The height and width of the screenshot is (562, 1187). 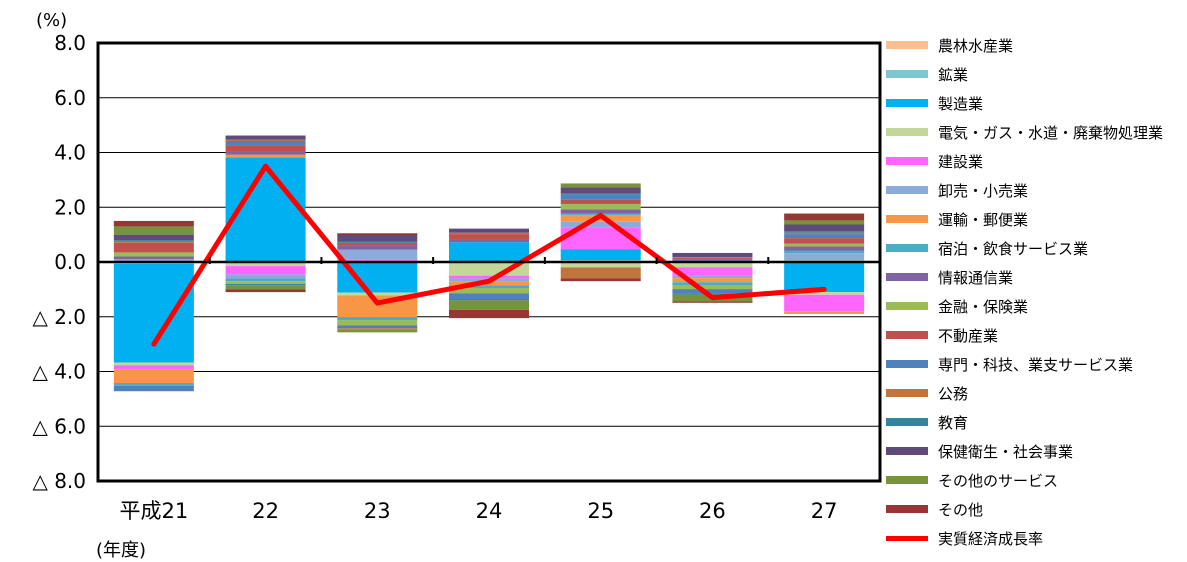 I want to click on legend-label: その他のサービス, so click(x=998, y=480).